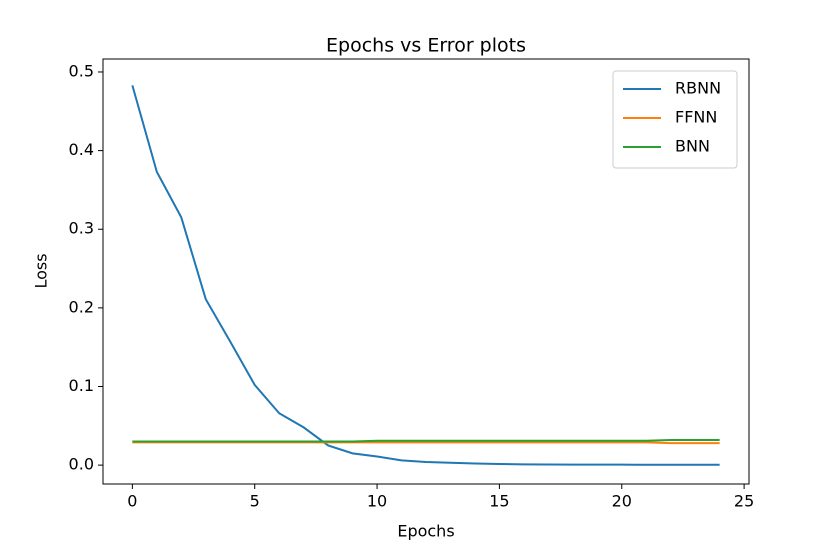 The height and width of the screenshot is (554, 830). Describe the element at coordinates (81, 70) in the screenshot. I see `y-tick-label: 0.5` at that location.